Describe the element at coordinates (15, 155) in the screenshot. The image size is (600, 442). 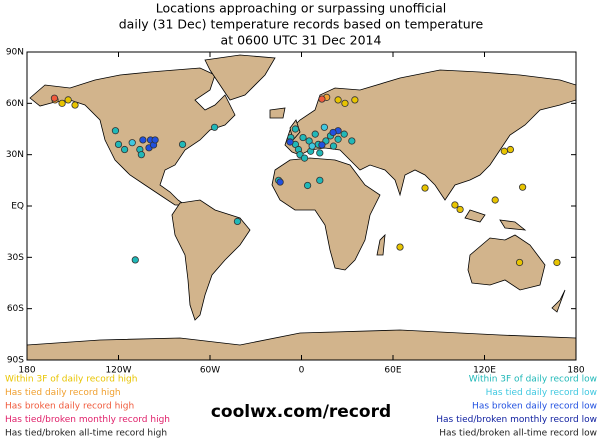
I see `y-tick-label: 30N` at that location.